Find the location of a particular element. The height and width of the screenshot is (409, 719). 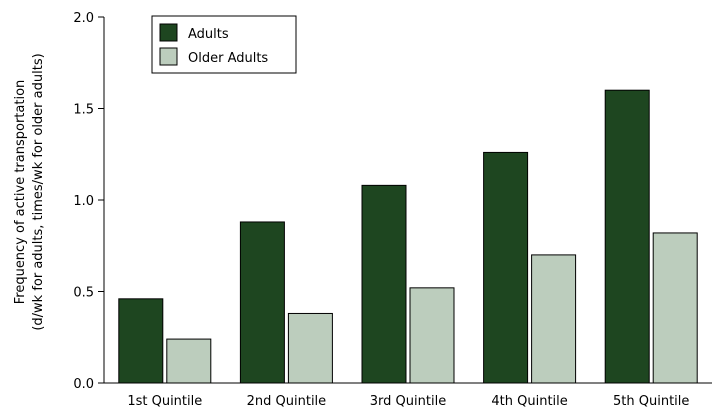

x-tick-label: 1st Quintile is located at coordinates (164, 401).